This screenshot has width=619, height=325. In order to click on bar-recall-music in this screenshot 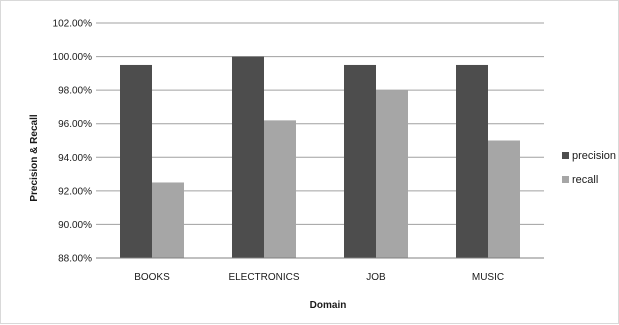, I will do `click(504, 199)`.